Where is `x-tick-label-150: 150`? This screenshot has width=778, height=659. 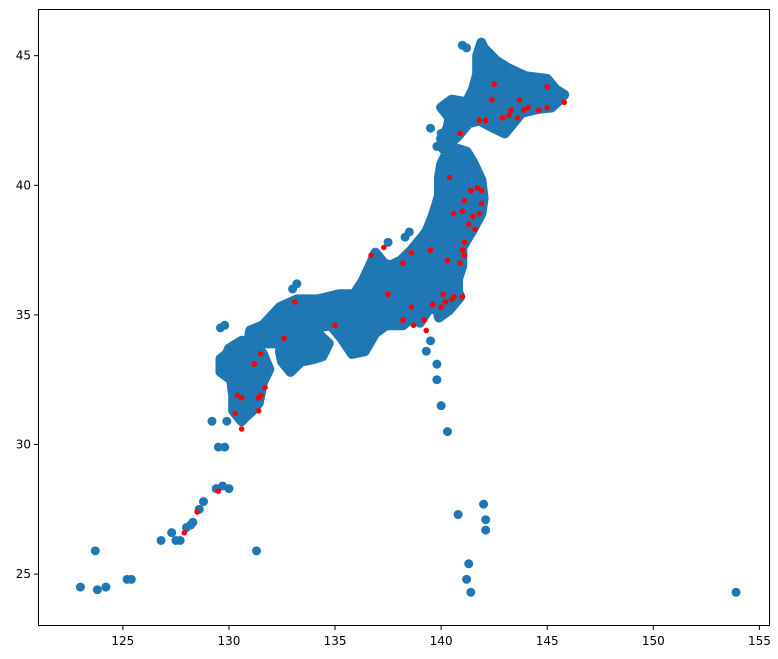
x-tick-label-150: 150 is located at coordinates (653, 641).